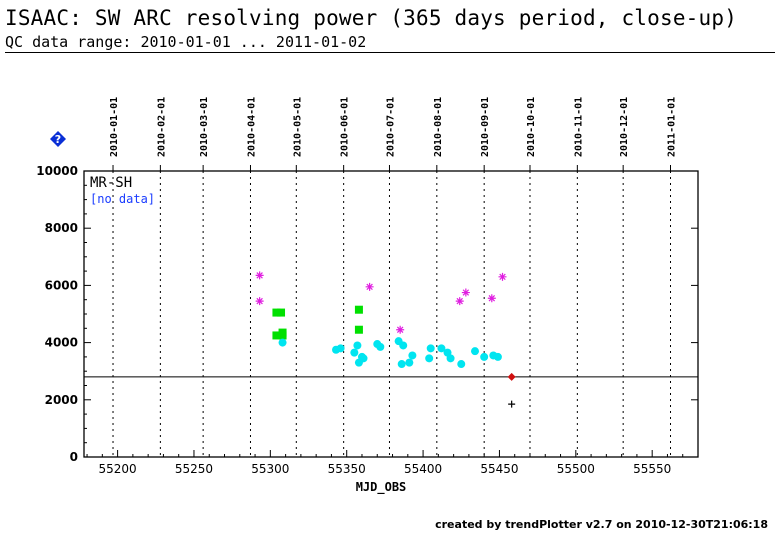 This screenshot has height=542, width=782. Describe the element at coordinates (390, 127) in the screenshot. I see `date-tick-label: 2010-07-01` at that location.